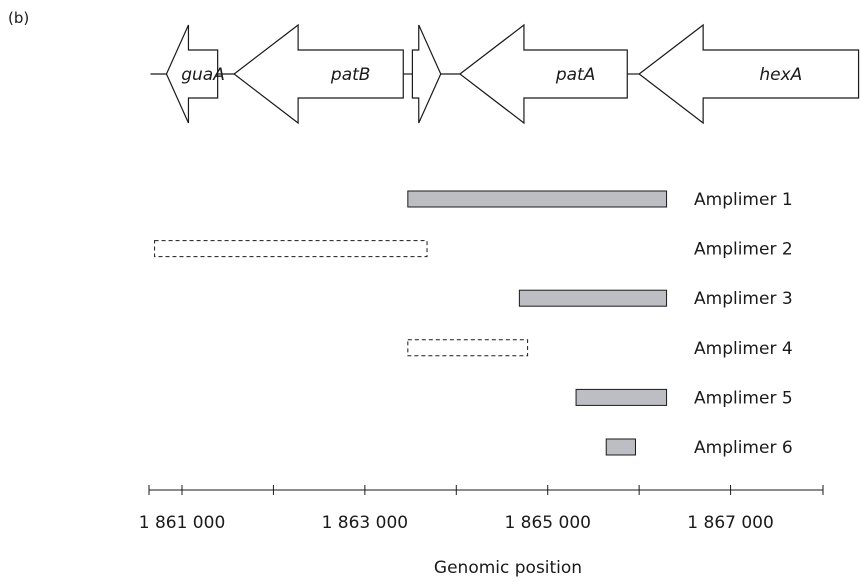 The image size is (862, 588). Describe the element at coordinates (743, 299) in the screenshot. I see `amplimer-label-3: Amplimer 3` at that location.